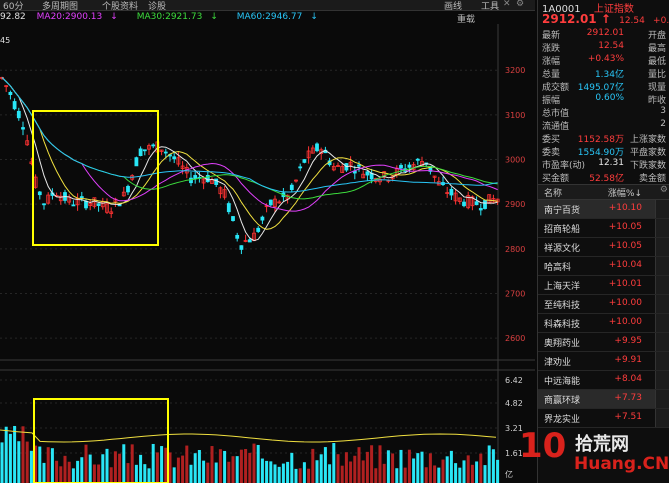 Image resolution: width=669 pixels, height=483 pixels. I want to click on stock-list-item: 商赢环球 +7.73, so click(603, 399).